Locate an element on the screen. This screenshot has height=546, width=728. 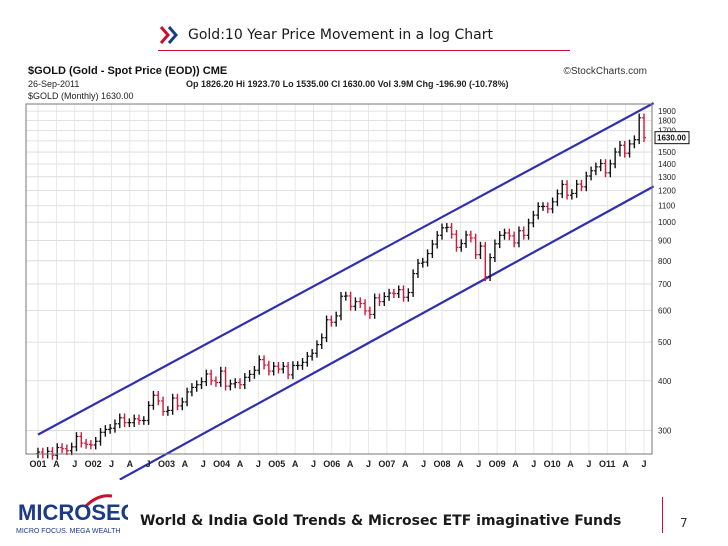
microsec-logo: MICROSEC MICRO FOCUS. MEGA WEALTH is located at coordinates (72, 515).